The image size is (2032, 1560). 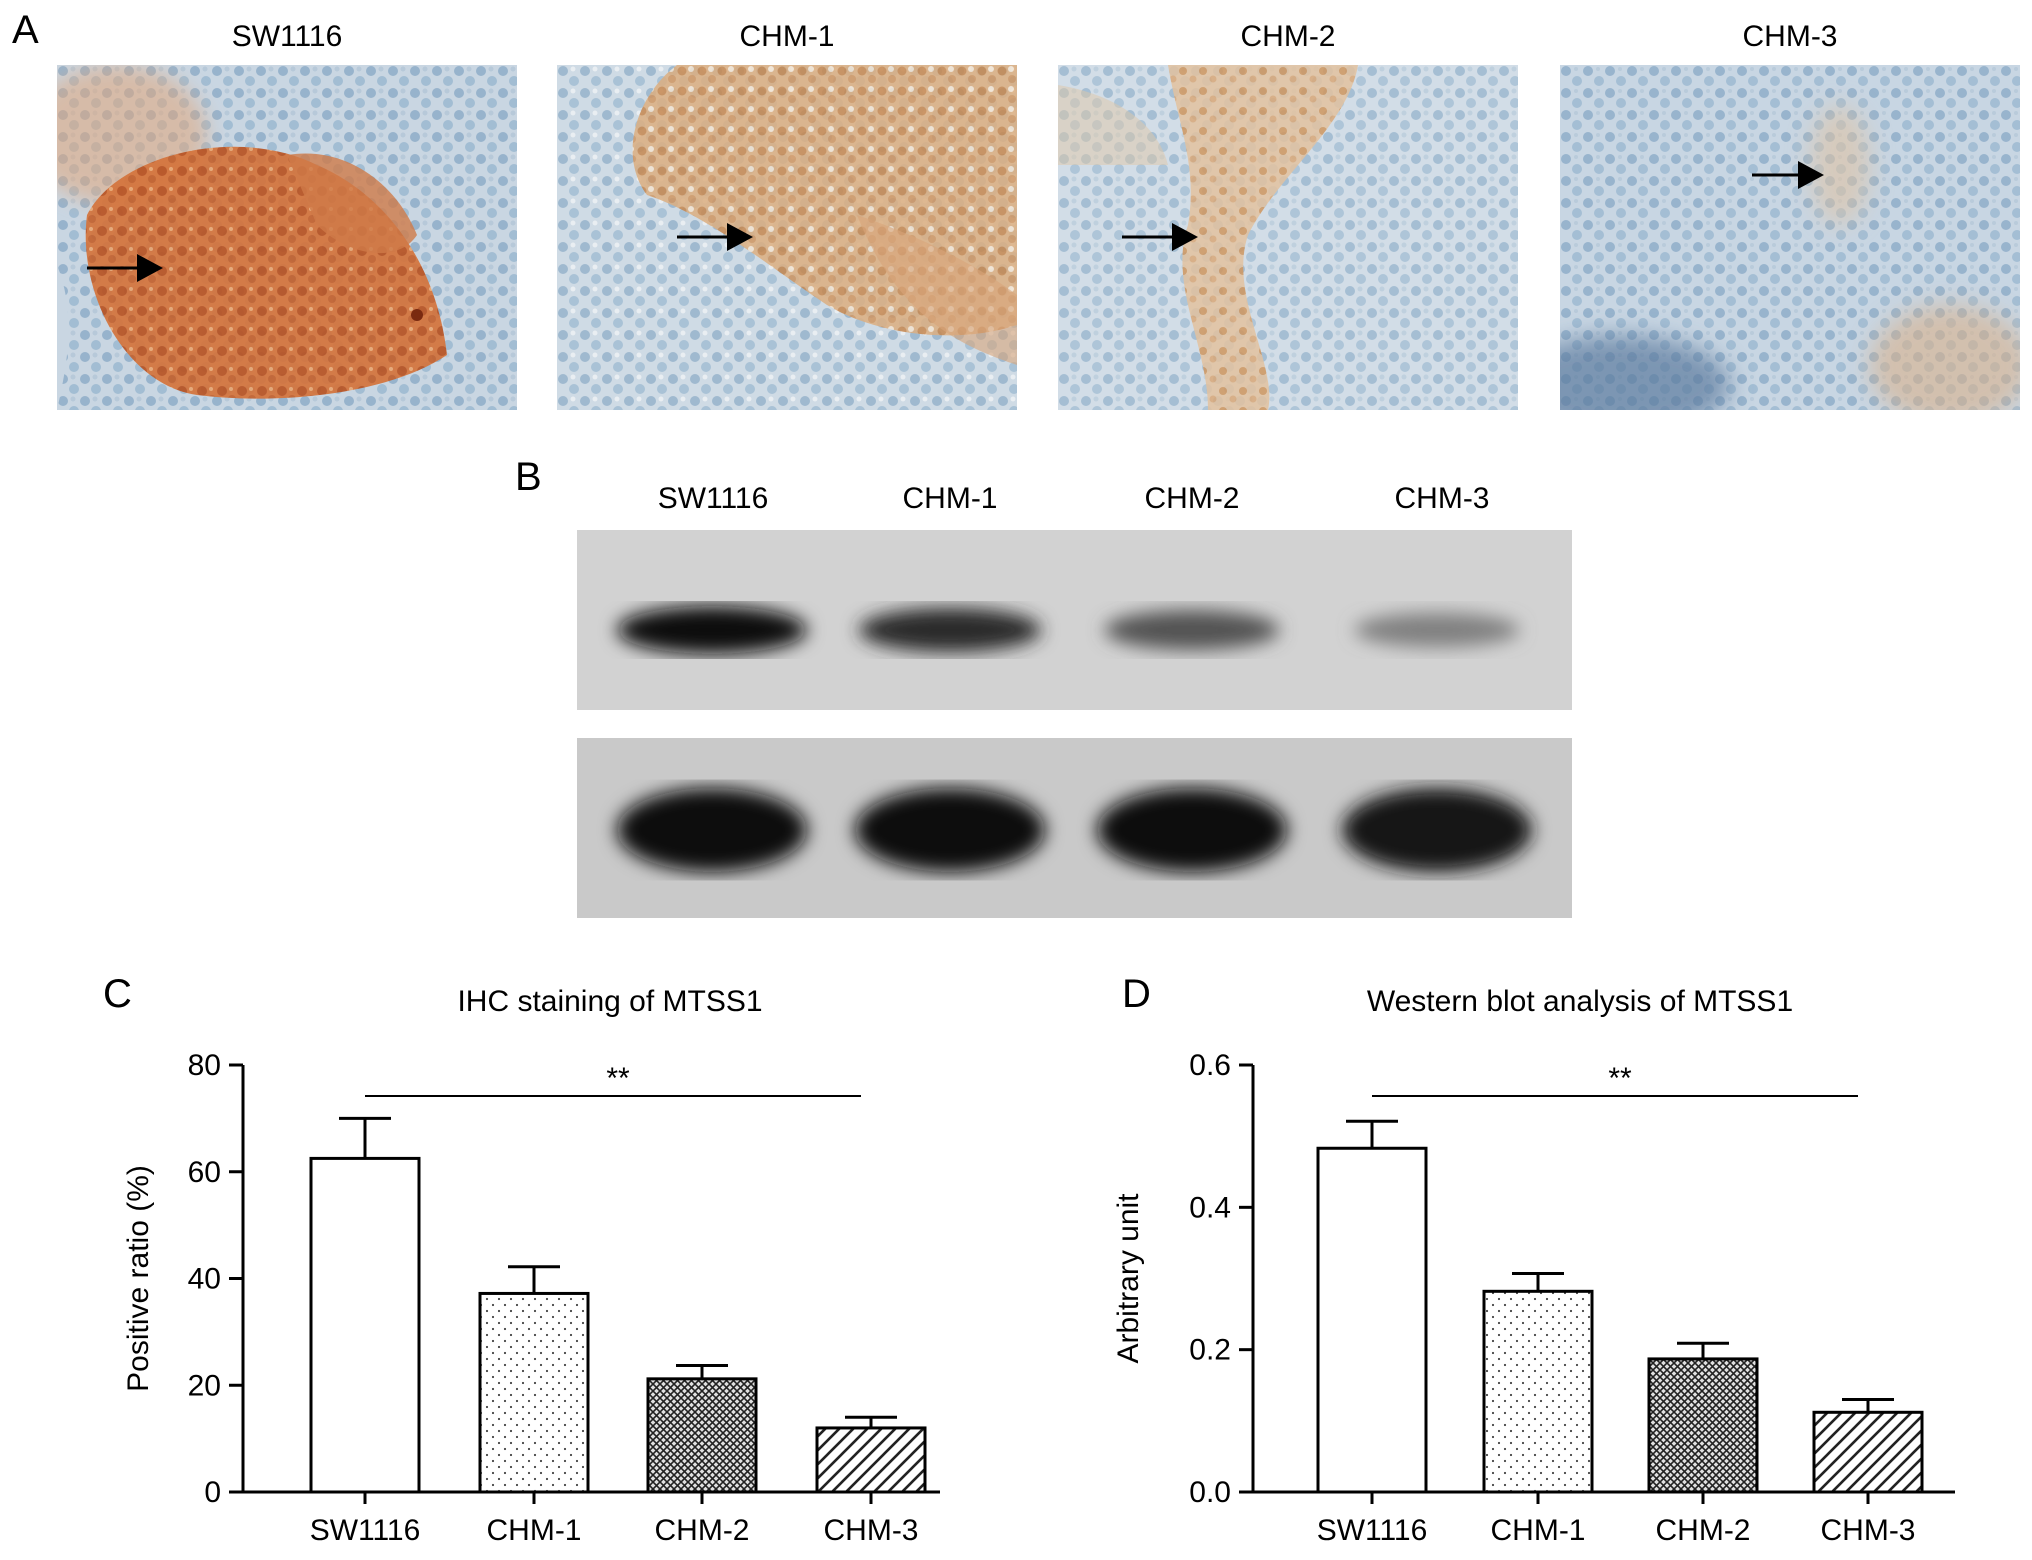 What do you see at coordinates (1210, 1207) in the screenshot?
I see `y-tick-label: 0.4` at bounding box center [1210, 1207].